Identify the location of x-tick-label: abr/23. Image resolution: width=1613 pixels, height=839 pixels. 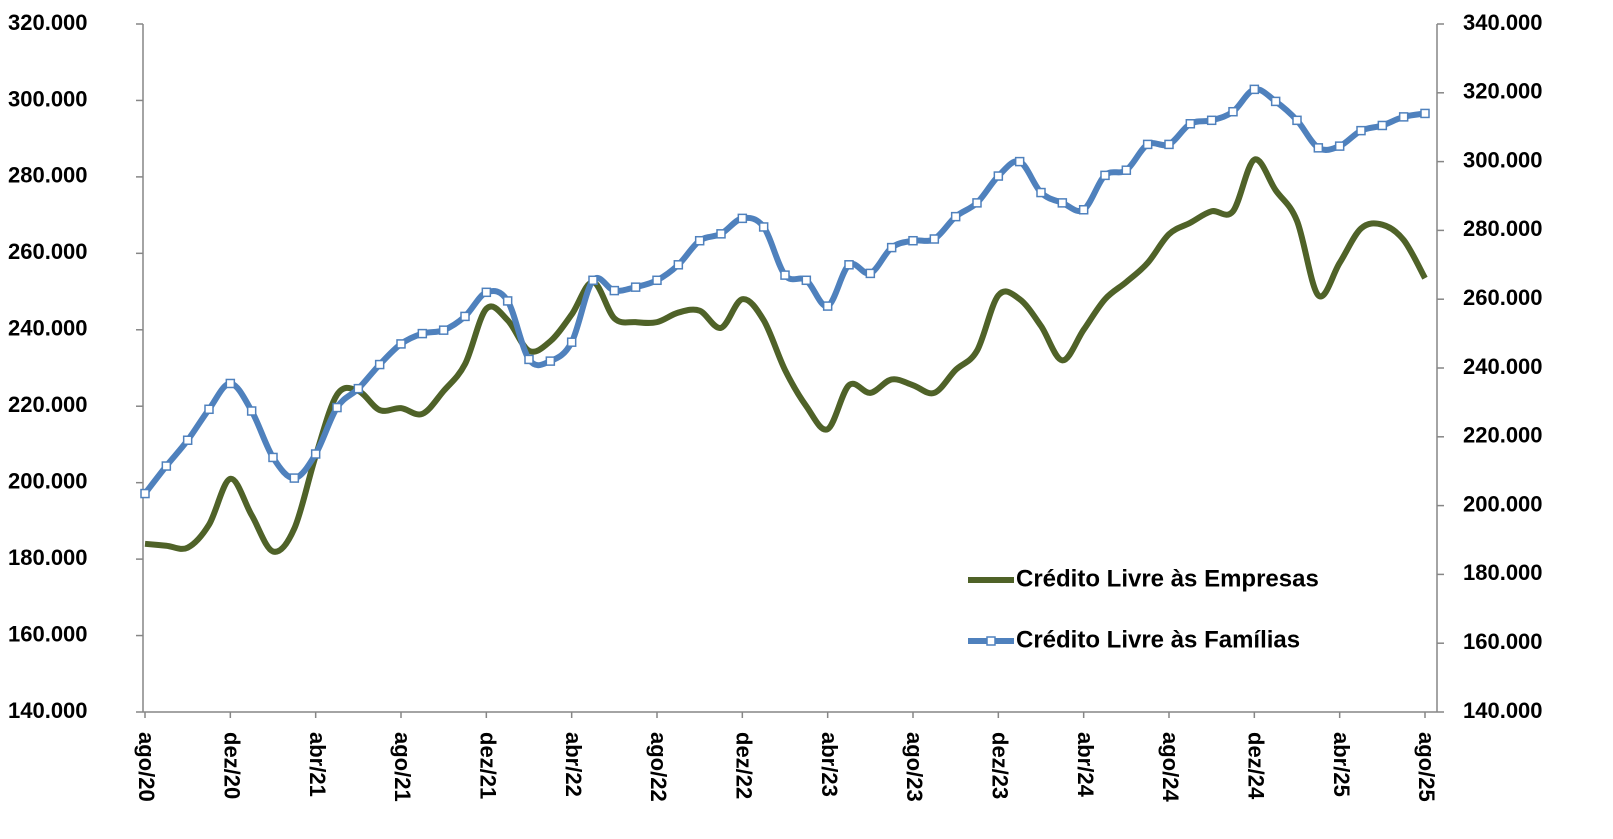
(829, 764).